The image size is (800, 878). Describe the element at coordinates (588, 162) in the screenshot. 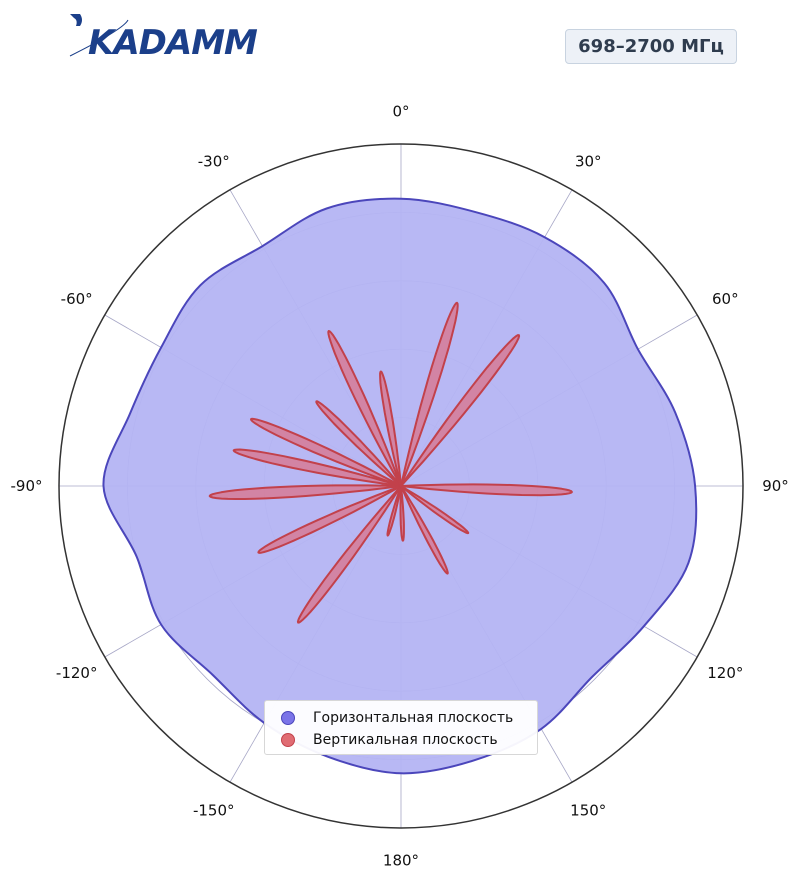

I see `angular-tick-label: 30°` at that location.